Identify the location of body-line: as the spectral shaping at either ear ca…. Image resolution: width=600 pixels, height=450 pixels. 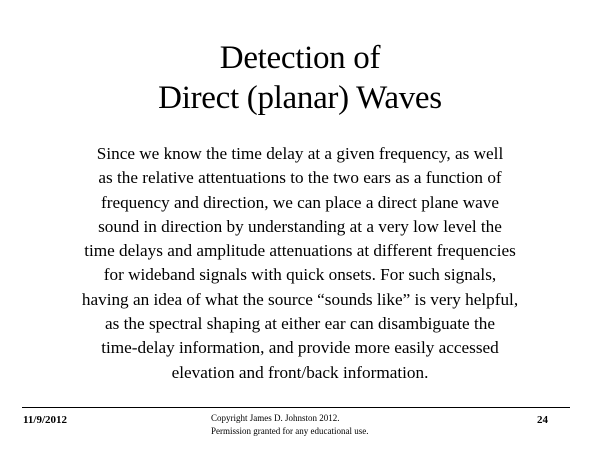
(300, 324).